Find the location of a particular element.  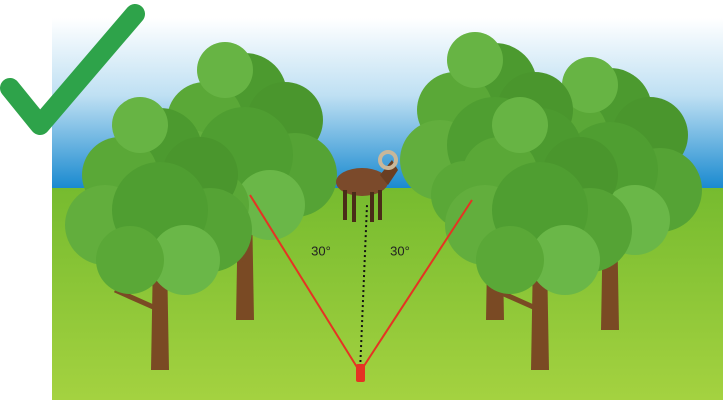

ram is located at coordinates (367, 186).